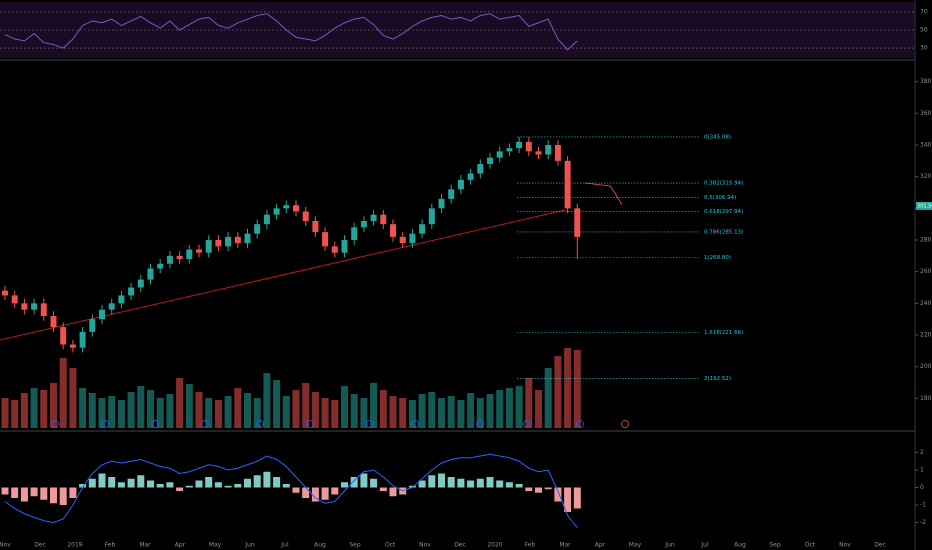  Describe the element at coordinates (810, 545) in the screenshot. I see `x-tick-label: Oct` at that location.